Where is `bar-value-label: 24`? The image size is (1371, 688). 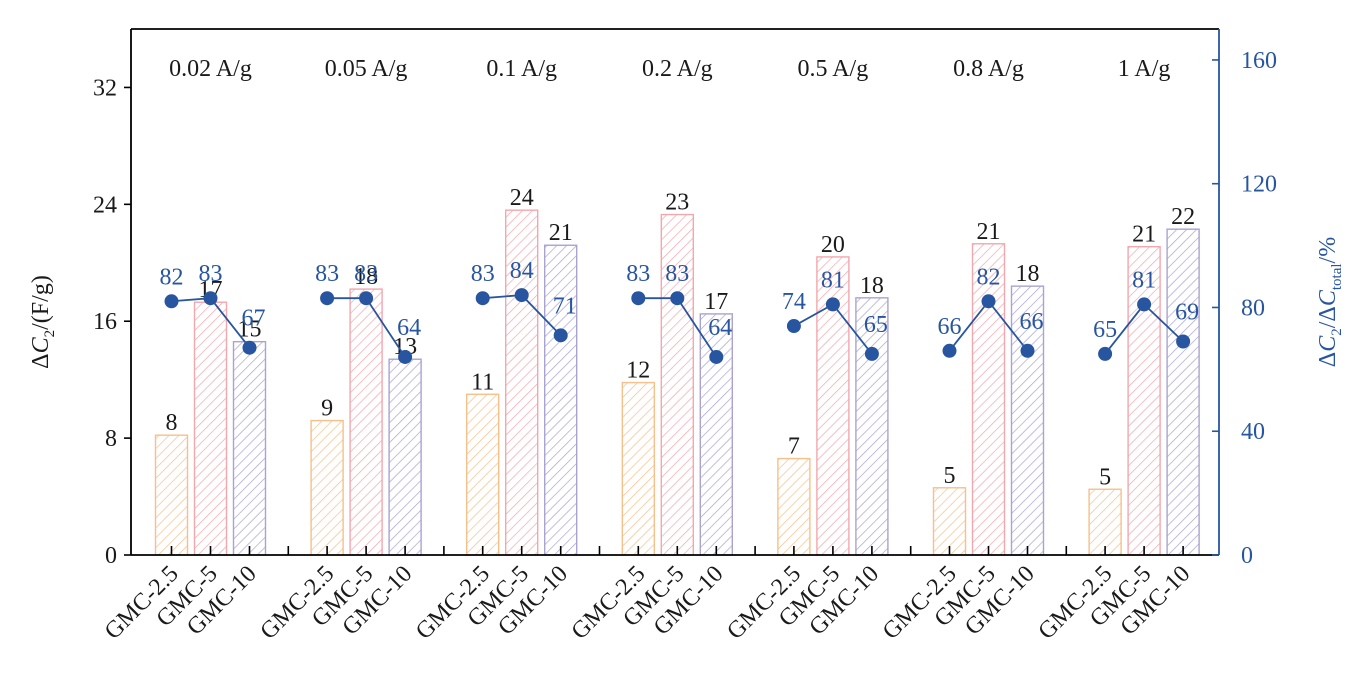
bar-value-label: 24 is located at coordinates (522, 198).